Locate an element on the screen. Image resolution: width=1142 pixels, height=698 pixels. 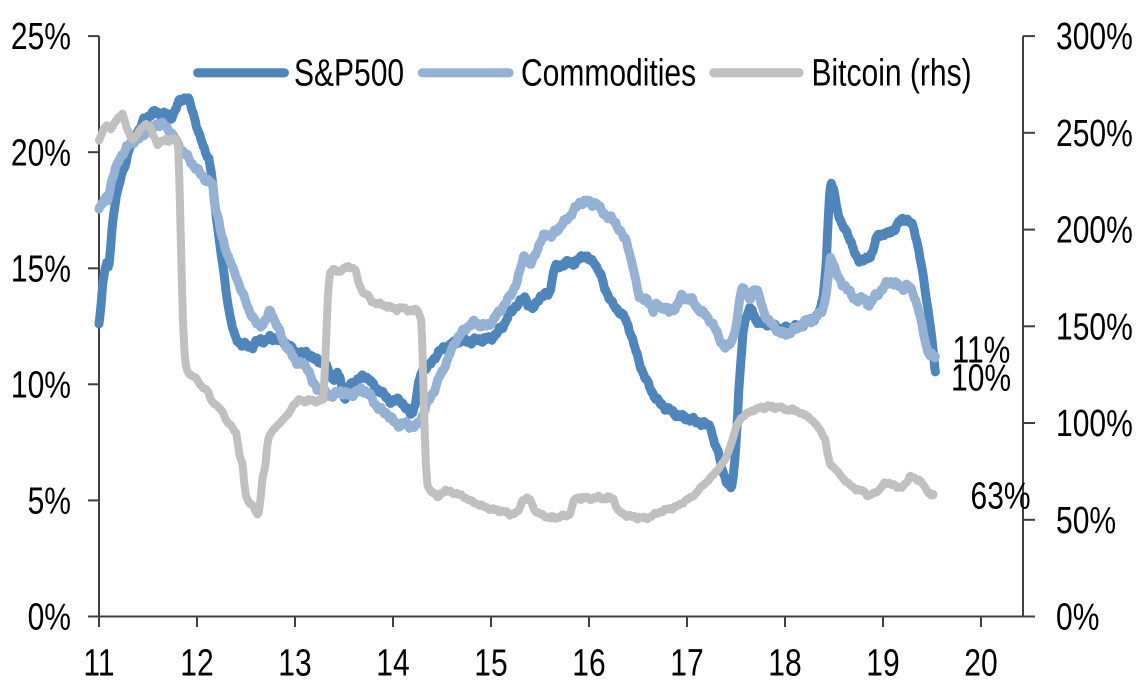
svg-text: 50% is located at coordinates (1086, 521).